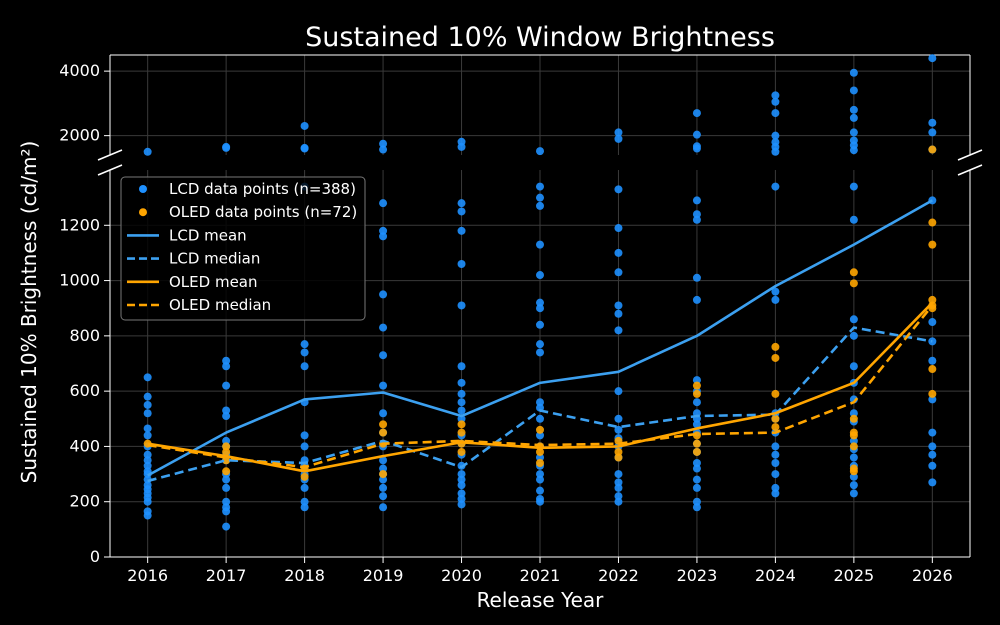  I want to click on x-tick-label: 2016, so click(147, 575).